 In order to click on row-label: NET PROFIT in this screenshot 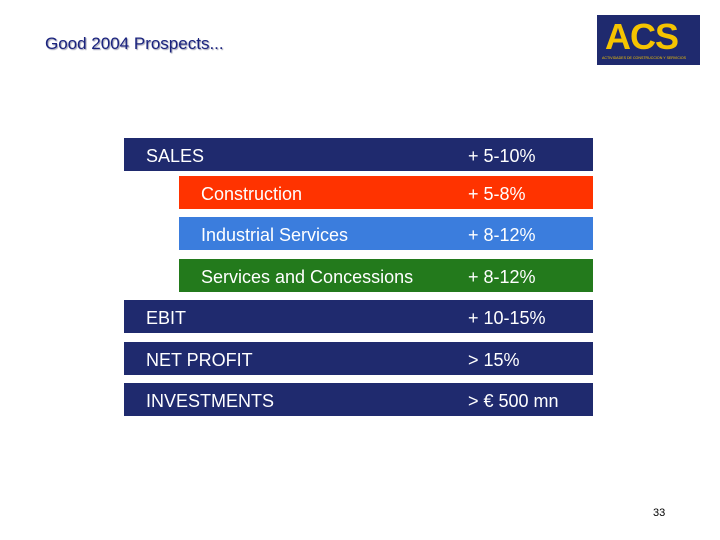, I will do `click(199, 360)`.